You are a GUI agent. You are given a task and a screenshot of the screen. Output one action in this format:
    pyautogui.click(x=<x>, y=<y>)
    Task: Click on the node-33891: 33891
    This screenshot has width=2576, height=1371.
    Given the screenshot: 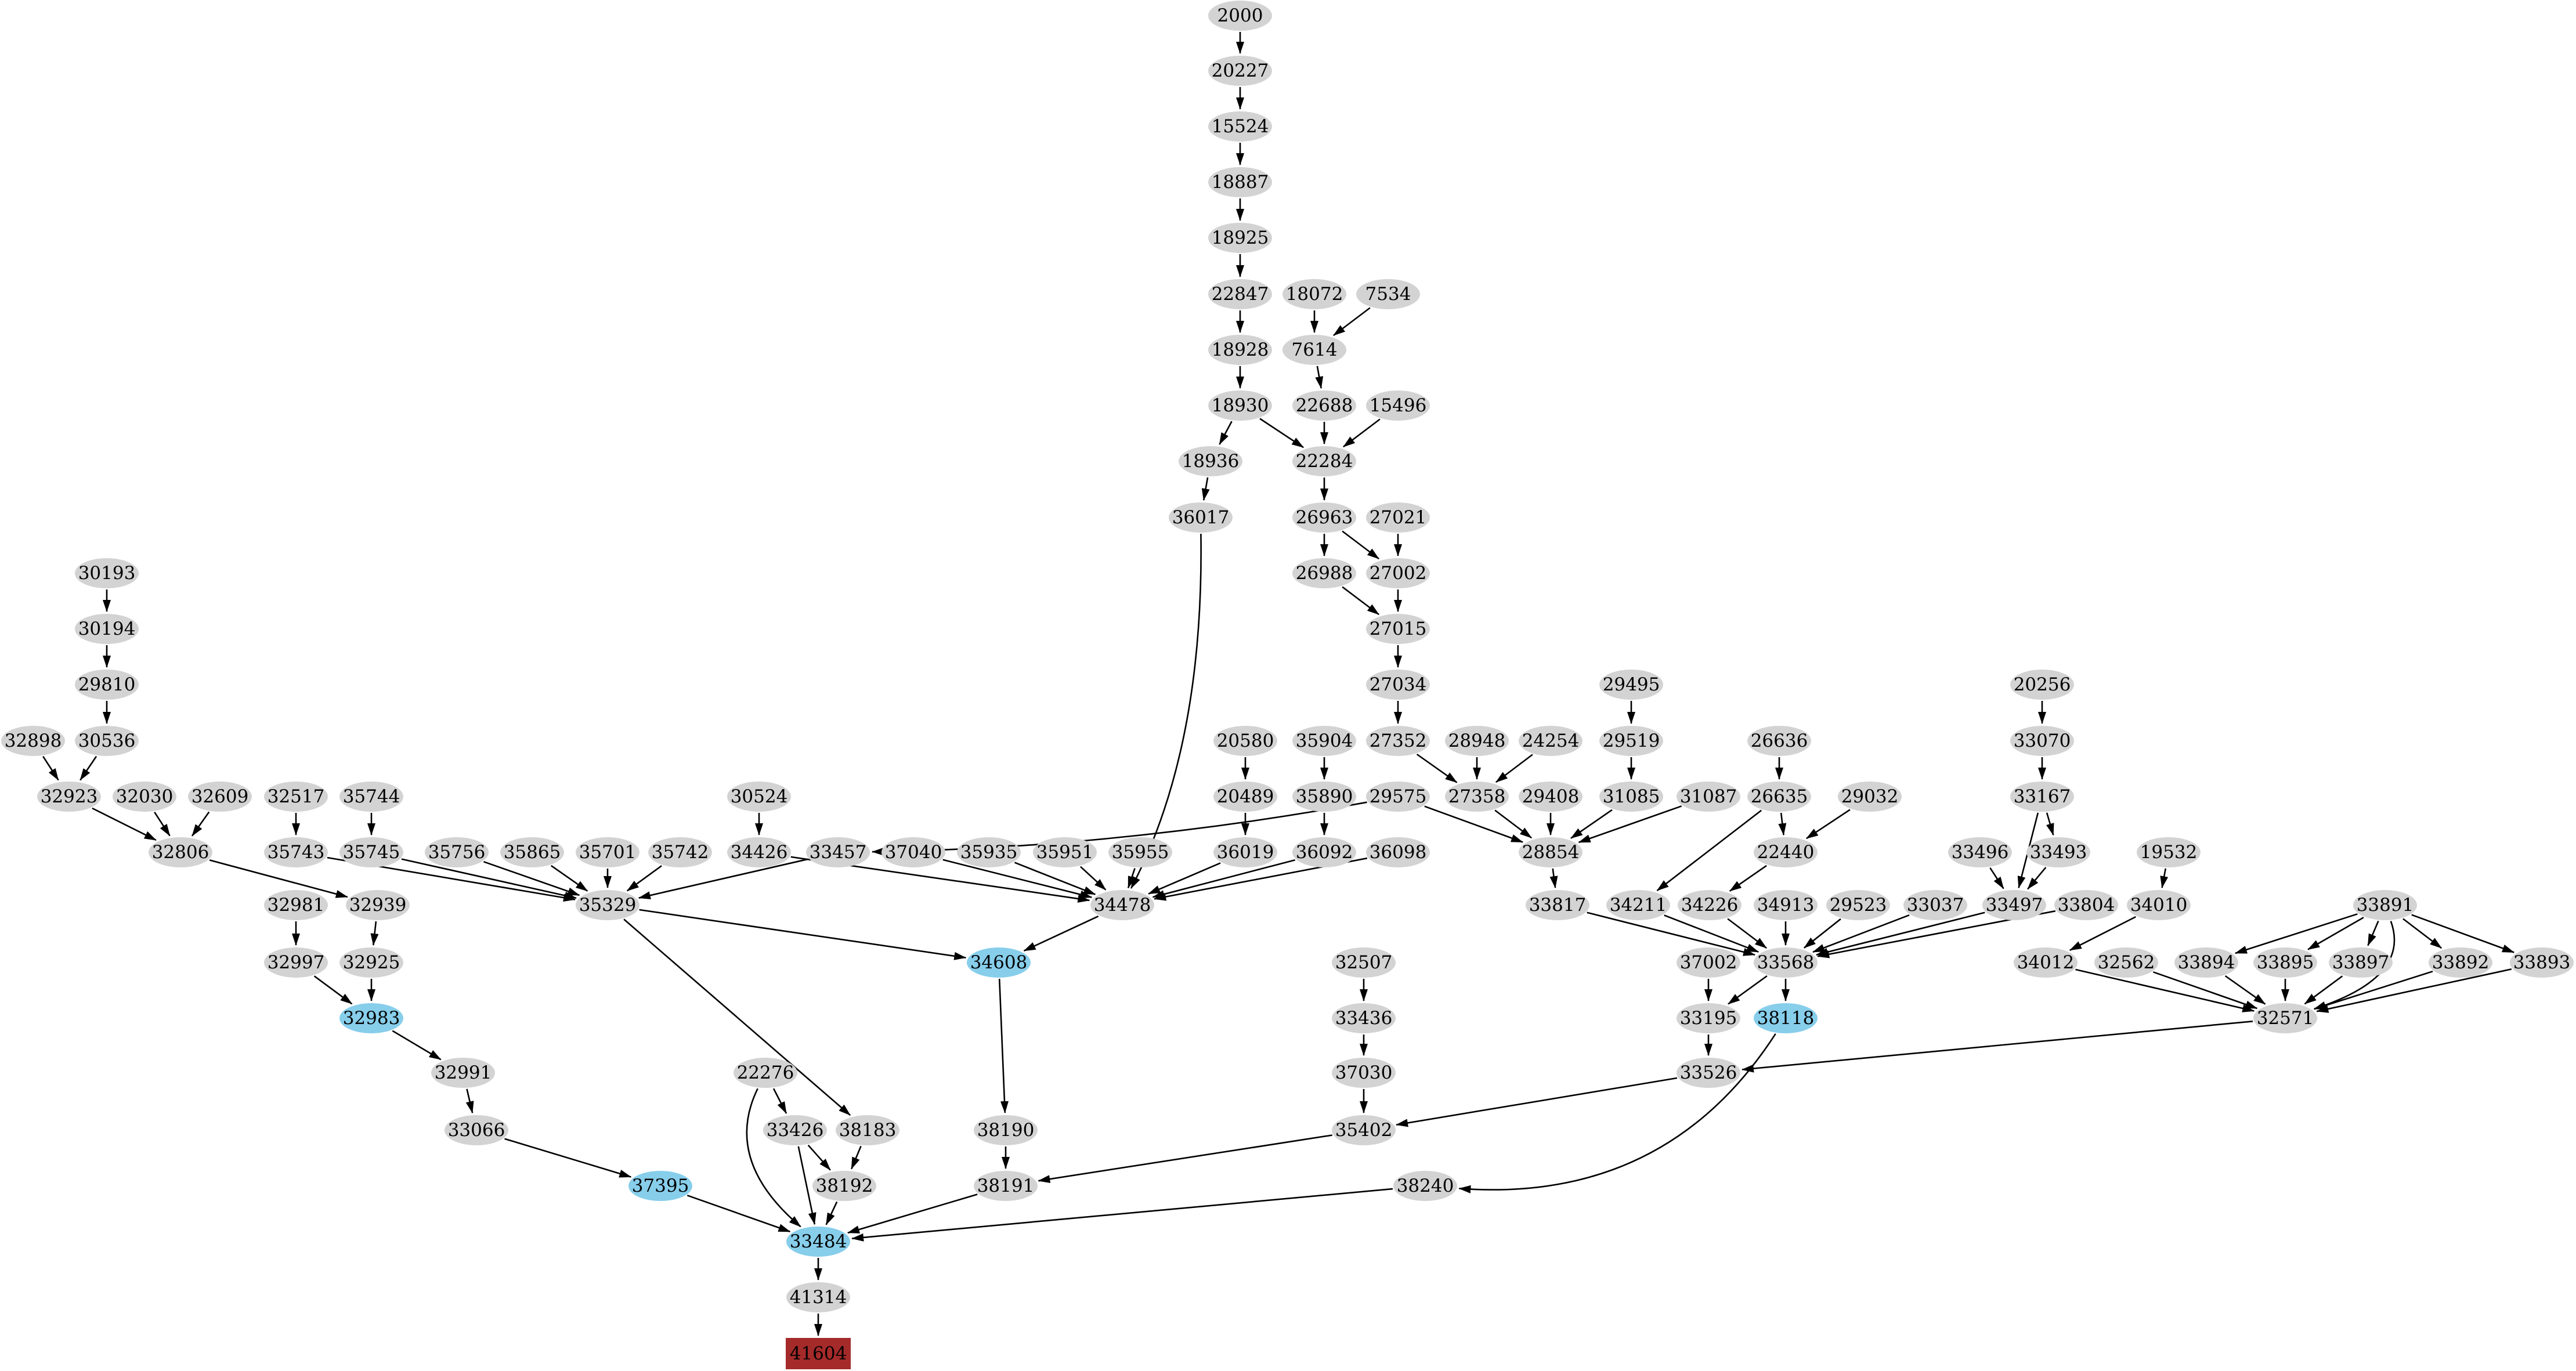 What is the action you would take?
    pyautogui.click(x=2385, y=905)
    